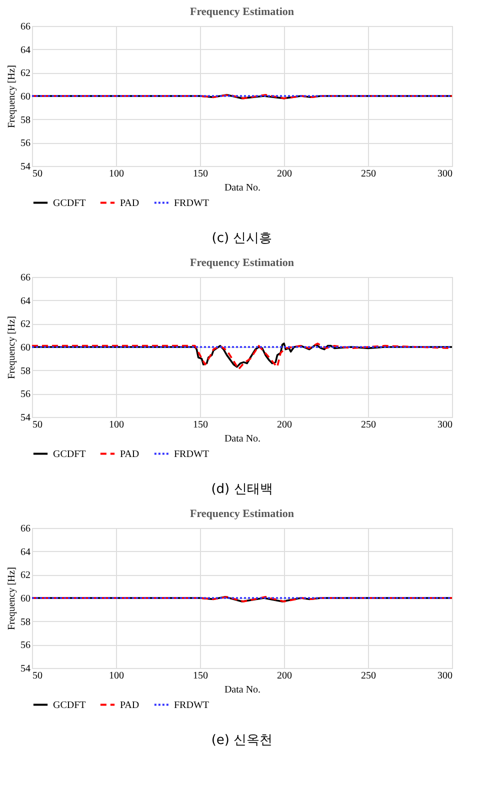 This screenshot has height=808, width=498. I want to click on text: (d) 신태백, so click(242, 489).